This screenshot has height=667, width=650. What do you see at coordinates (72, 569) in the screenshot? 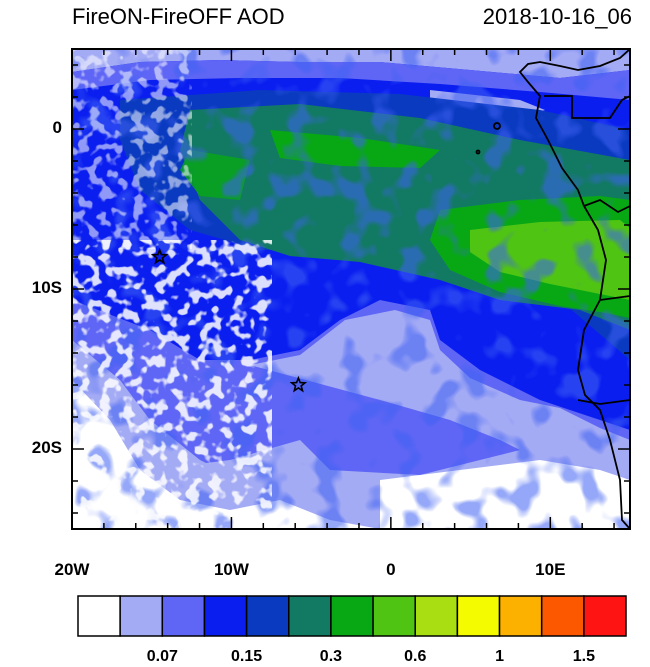
I see `x-tick-label: 20W` at bounding box center [72, 569].